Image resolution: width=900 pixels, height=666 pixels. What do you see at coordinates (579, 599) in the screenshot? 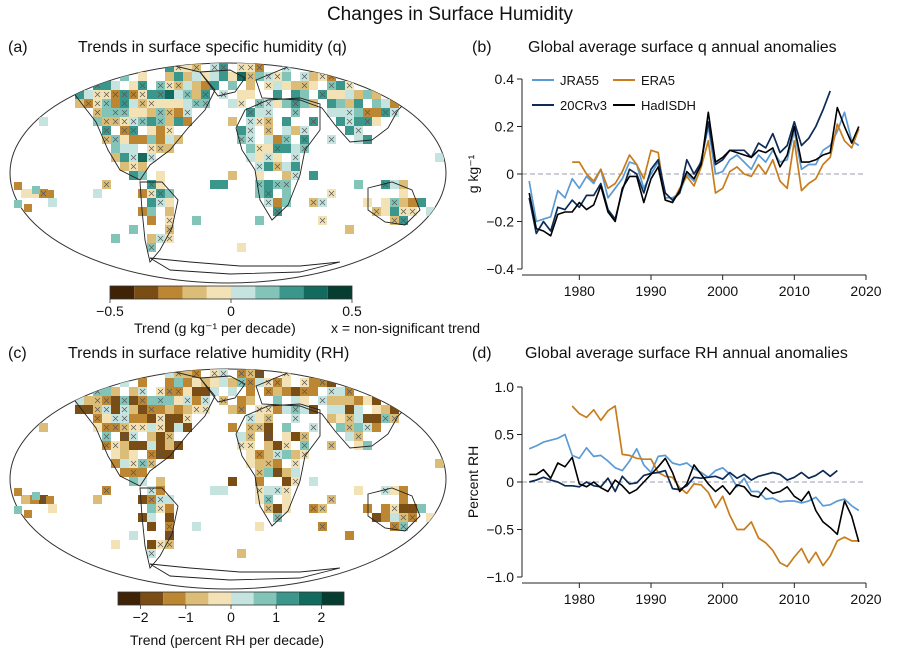
I see `chart-d-x-tick-label: 1980` at bounding box center [579, 599].